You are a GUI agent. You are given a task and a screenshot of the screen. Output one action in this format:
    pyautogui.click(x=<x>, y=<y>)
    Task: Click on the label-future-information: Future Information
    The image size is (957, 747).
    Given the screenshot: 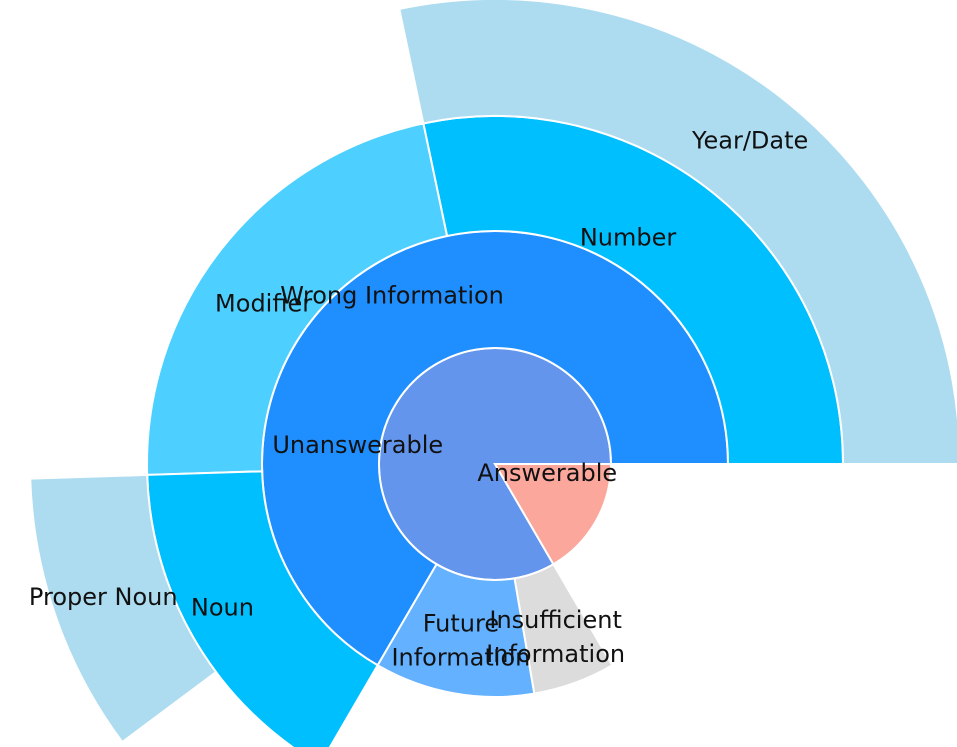 What is the action you would take?
    pyautogui.click(x=460, y=641)
    